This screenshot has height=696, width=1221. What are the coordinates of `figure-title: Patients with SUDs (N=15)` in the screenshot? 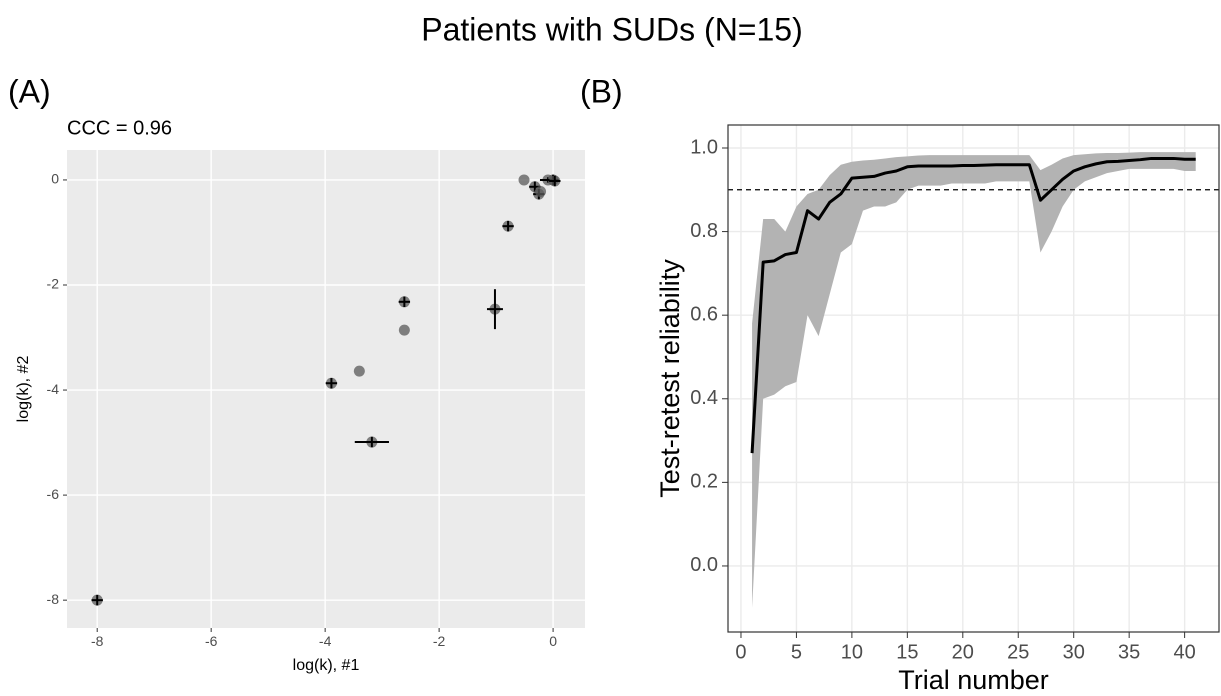 It's located at (611, 29).